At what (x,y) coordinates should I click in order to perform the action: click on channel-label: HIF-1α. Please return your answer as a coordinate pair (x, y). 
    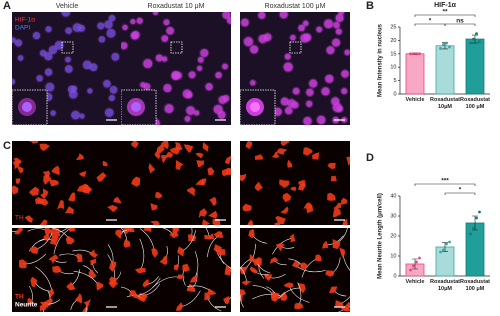
    Looking at the image, I should click on (25, 20).